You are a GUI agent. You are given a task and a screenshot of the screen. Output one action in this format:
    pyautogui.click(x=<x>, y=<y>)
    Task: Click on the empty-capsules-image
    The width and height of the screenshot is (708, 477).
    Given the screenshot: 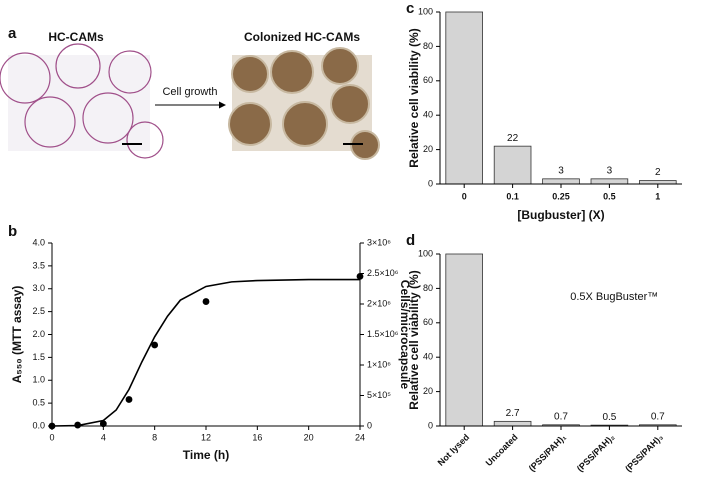 What is the action you would take?
    pyautogui.click(x=82, y=101)
    